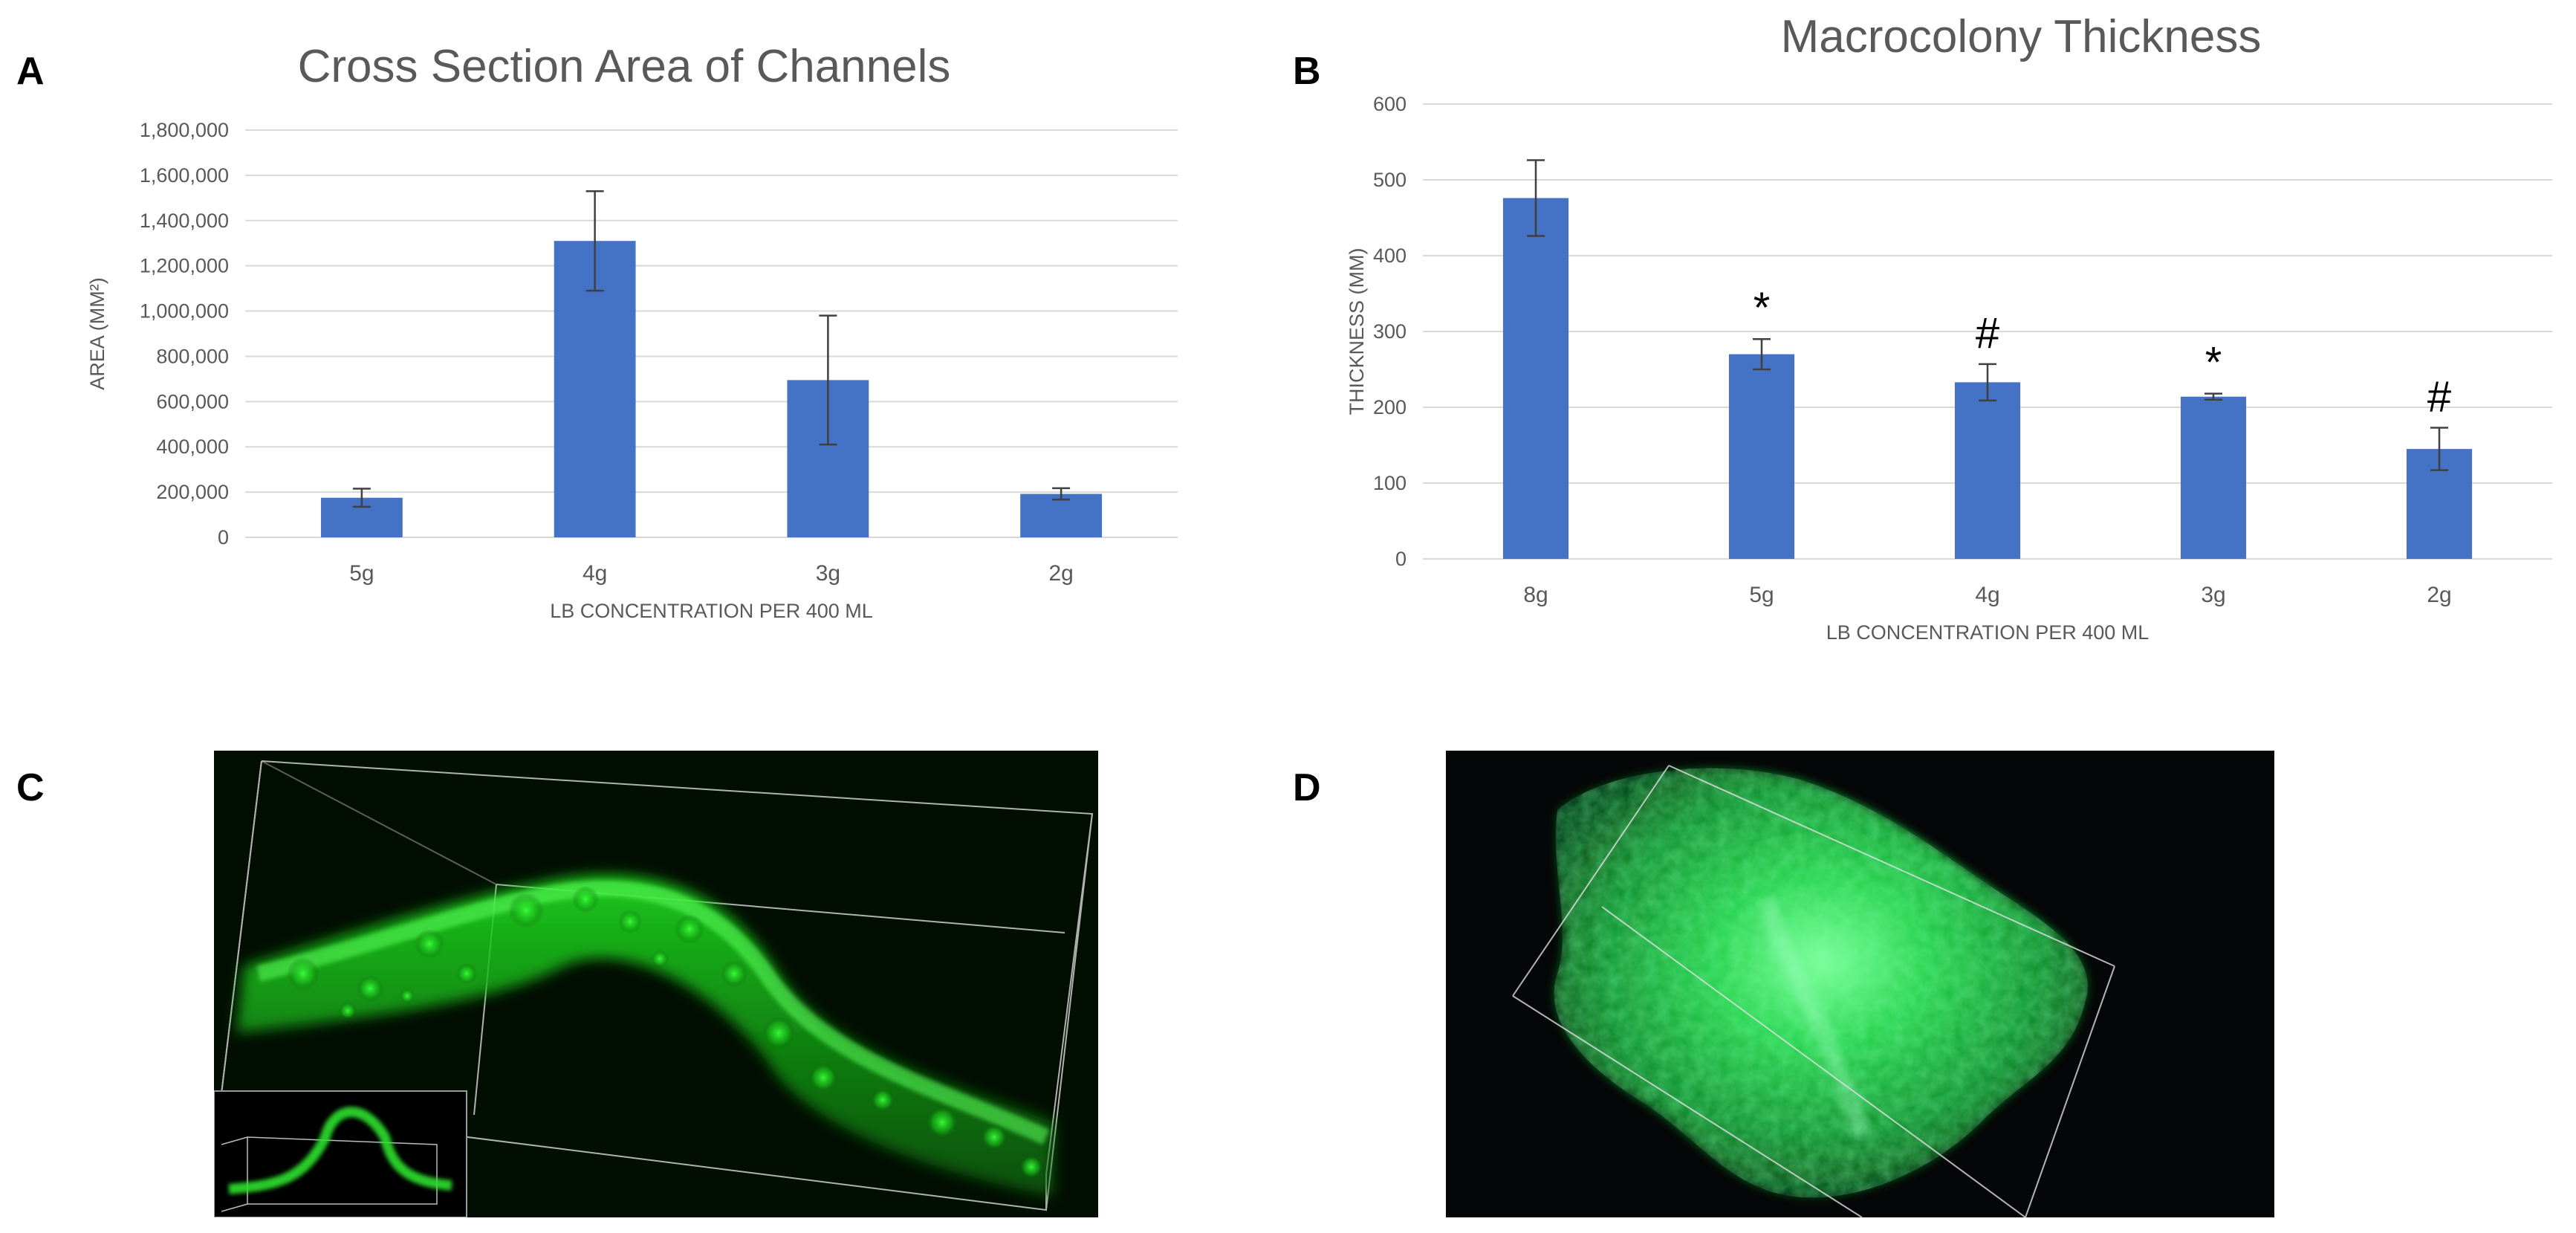 The height and width of the screenshot is (1233, 2576). I want to click on y-tick-label: 600, so click(1390, 104).